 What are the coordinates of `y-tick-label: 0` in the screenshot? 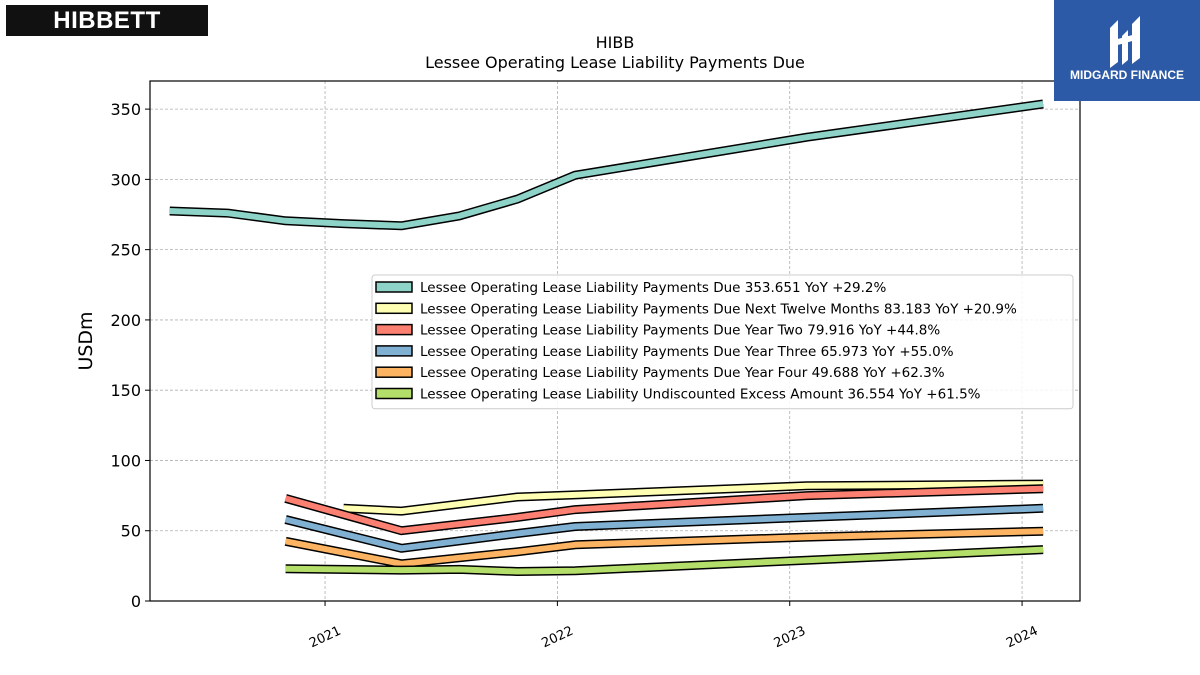 It's located at (136, 601).